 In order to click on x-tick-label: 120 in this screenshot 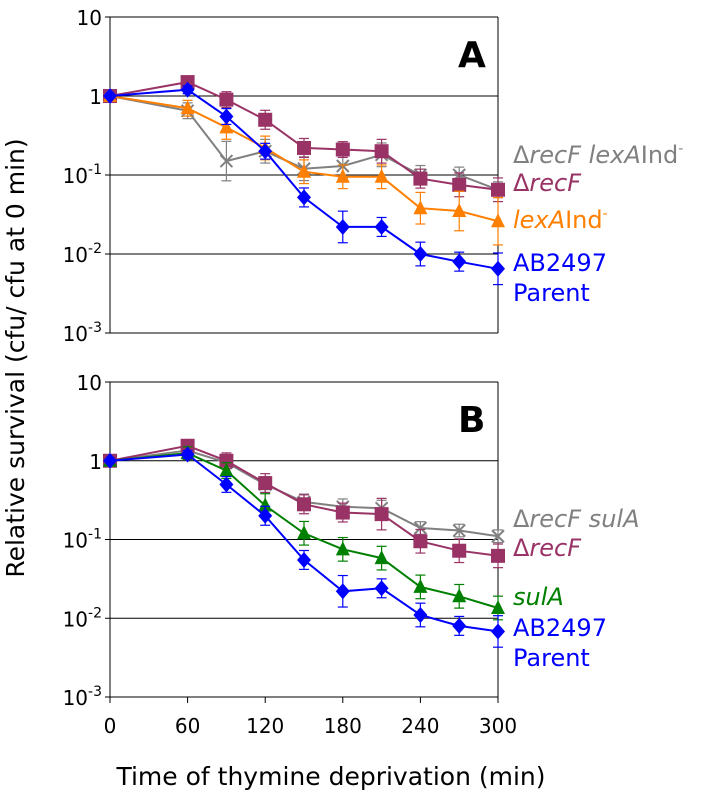, I will do `click(265, 726)`.